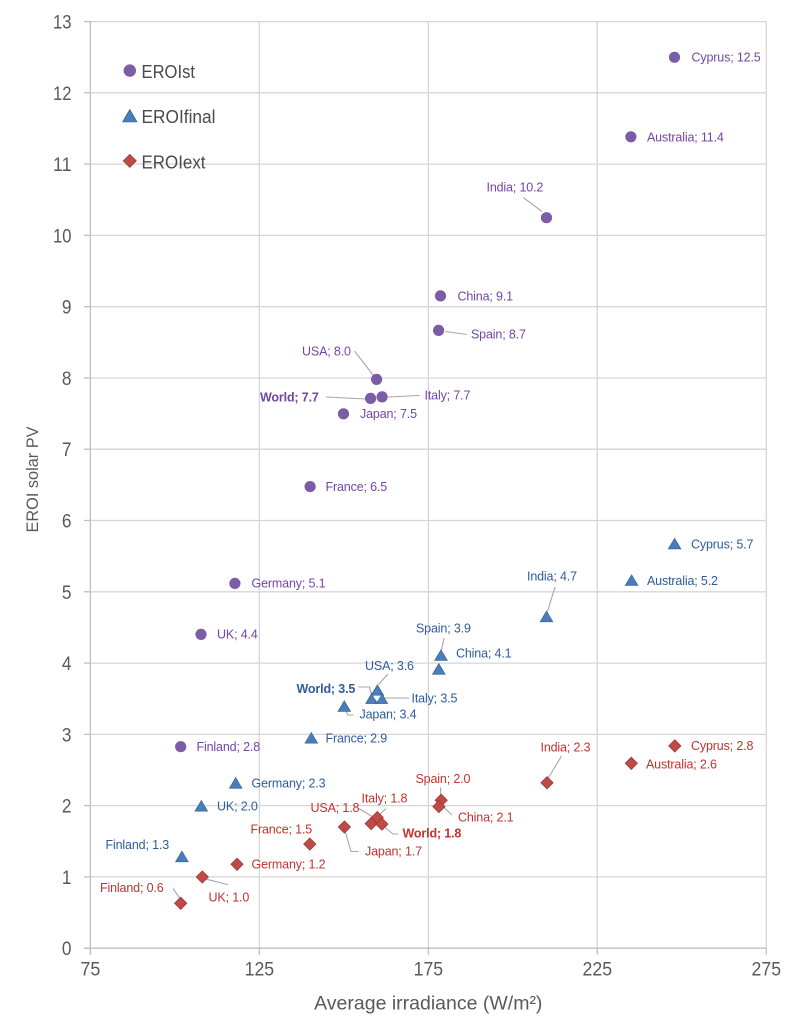 The height and width of the screenshot is (1029, 803). Describe the element at coordinates (486, 297) in the screenshot. I see `svg-text: China; 9.1` at that location.